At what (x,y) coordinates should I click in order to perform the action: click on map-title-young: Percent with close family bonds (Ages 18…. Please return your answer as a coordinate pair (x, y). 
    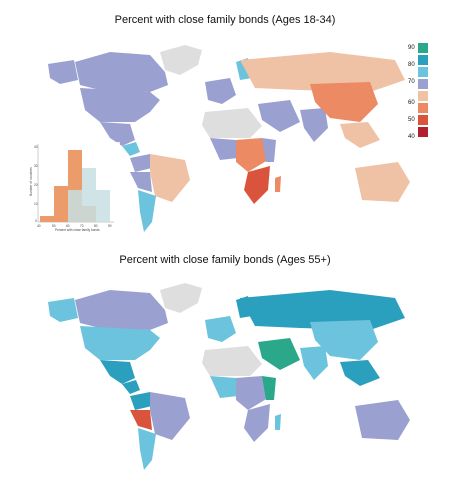
    Looking at the image, I should click on (225, 20).